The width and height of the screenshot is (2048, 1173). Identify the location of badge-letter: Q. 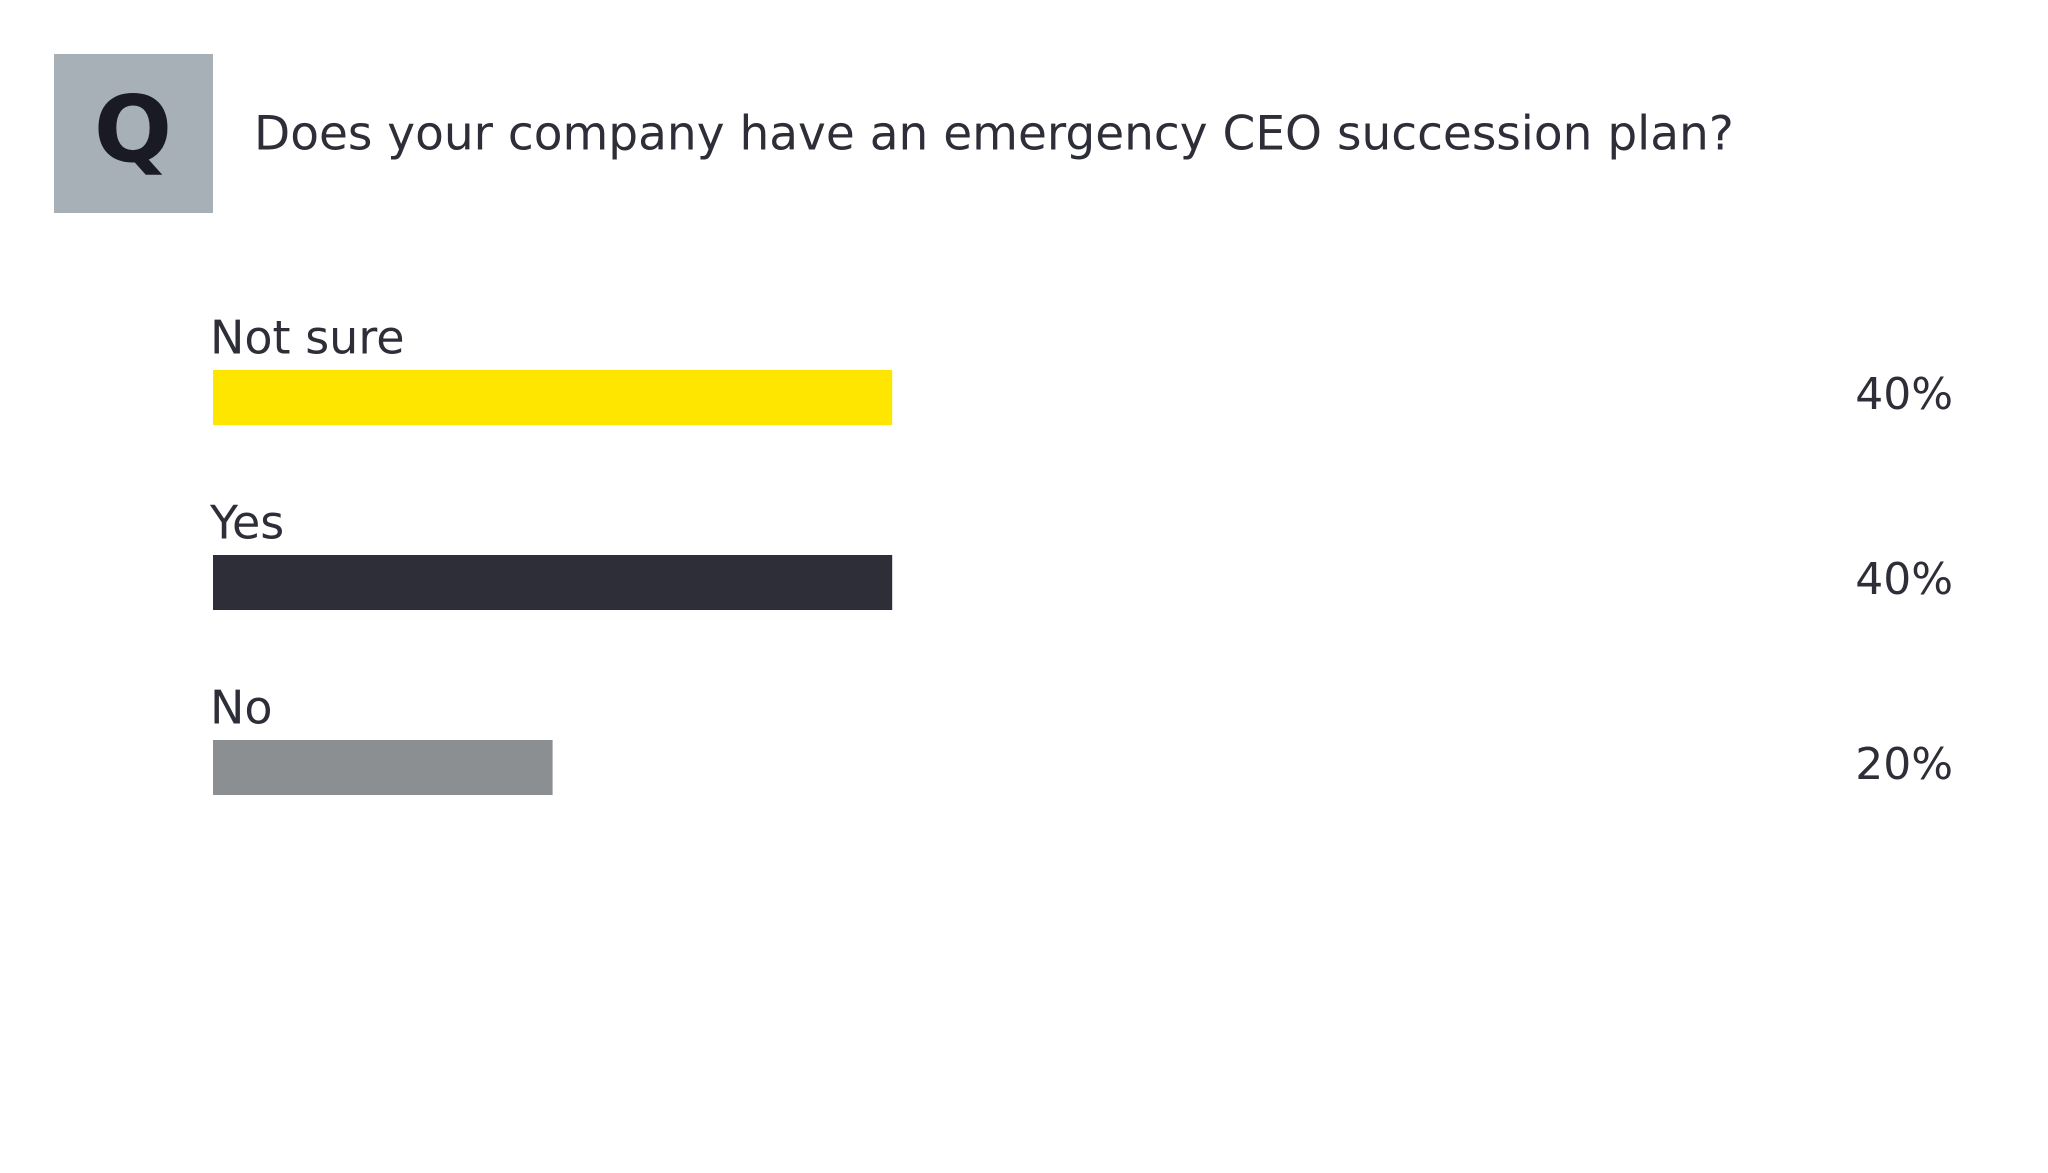
(133, 129).